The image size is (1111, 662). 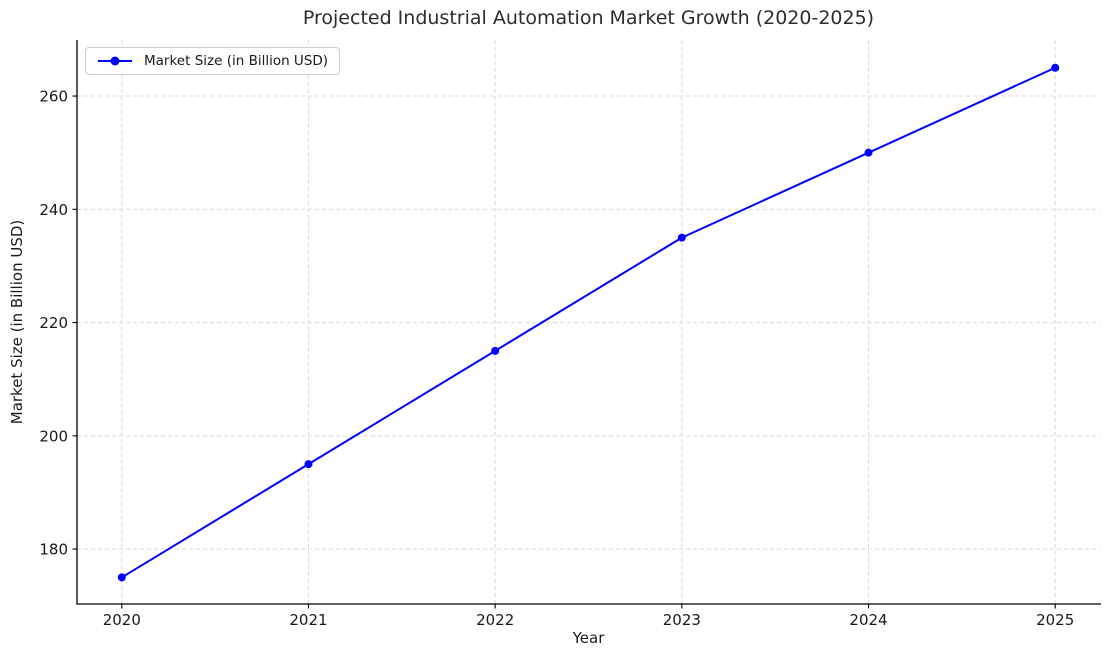 What do you see at coordinates (53, 323) in the screenshot?
I see `y-tick-label: 220` at bounding box center [53, 323].